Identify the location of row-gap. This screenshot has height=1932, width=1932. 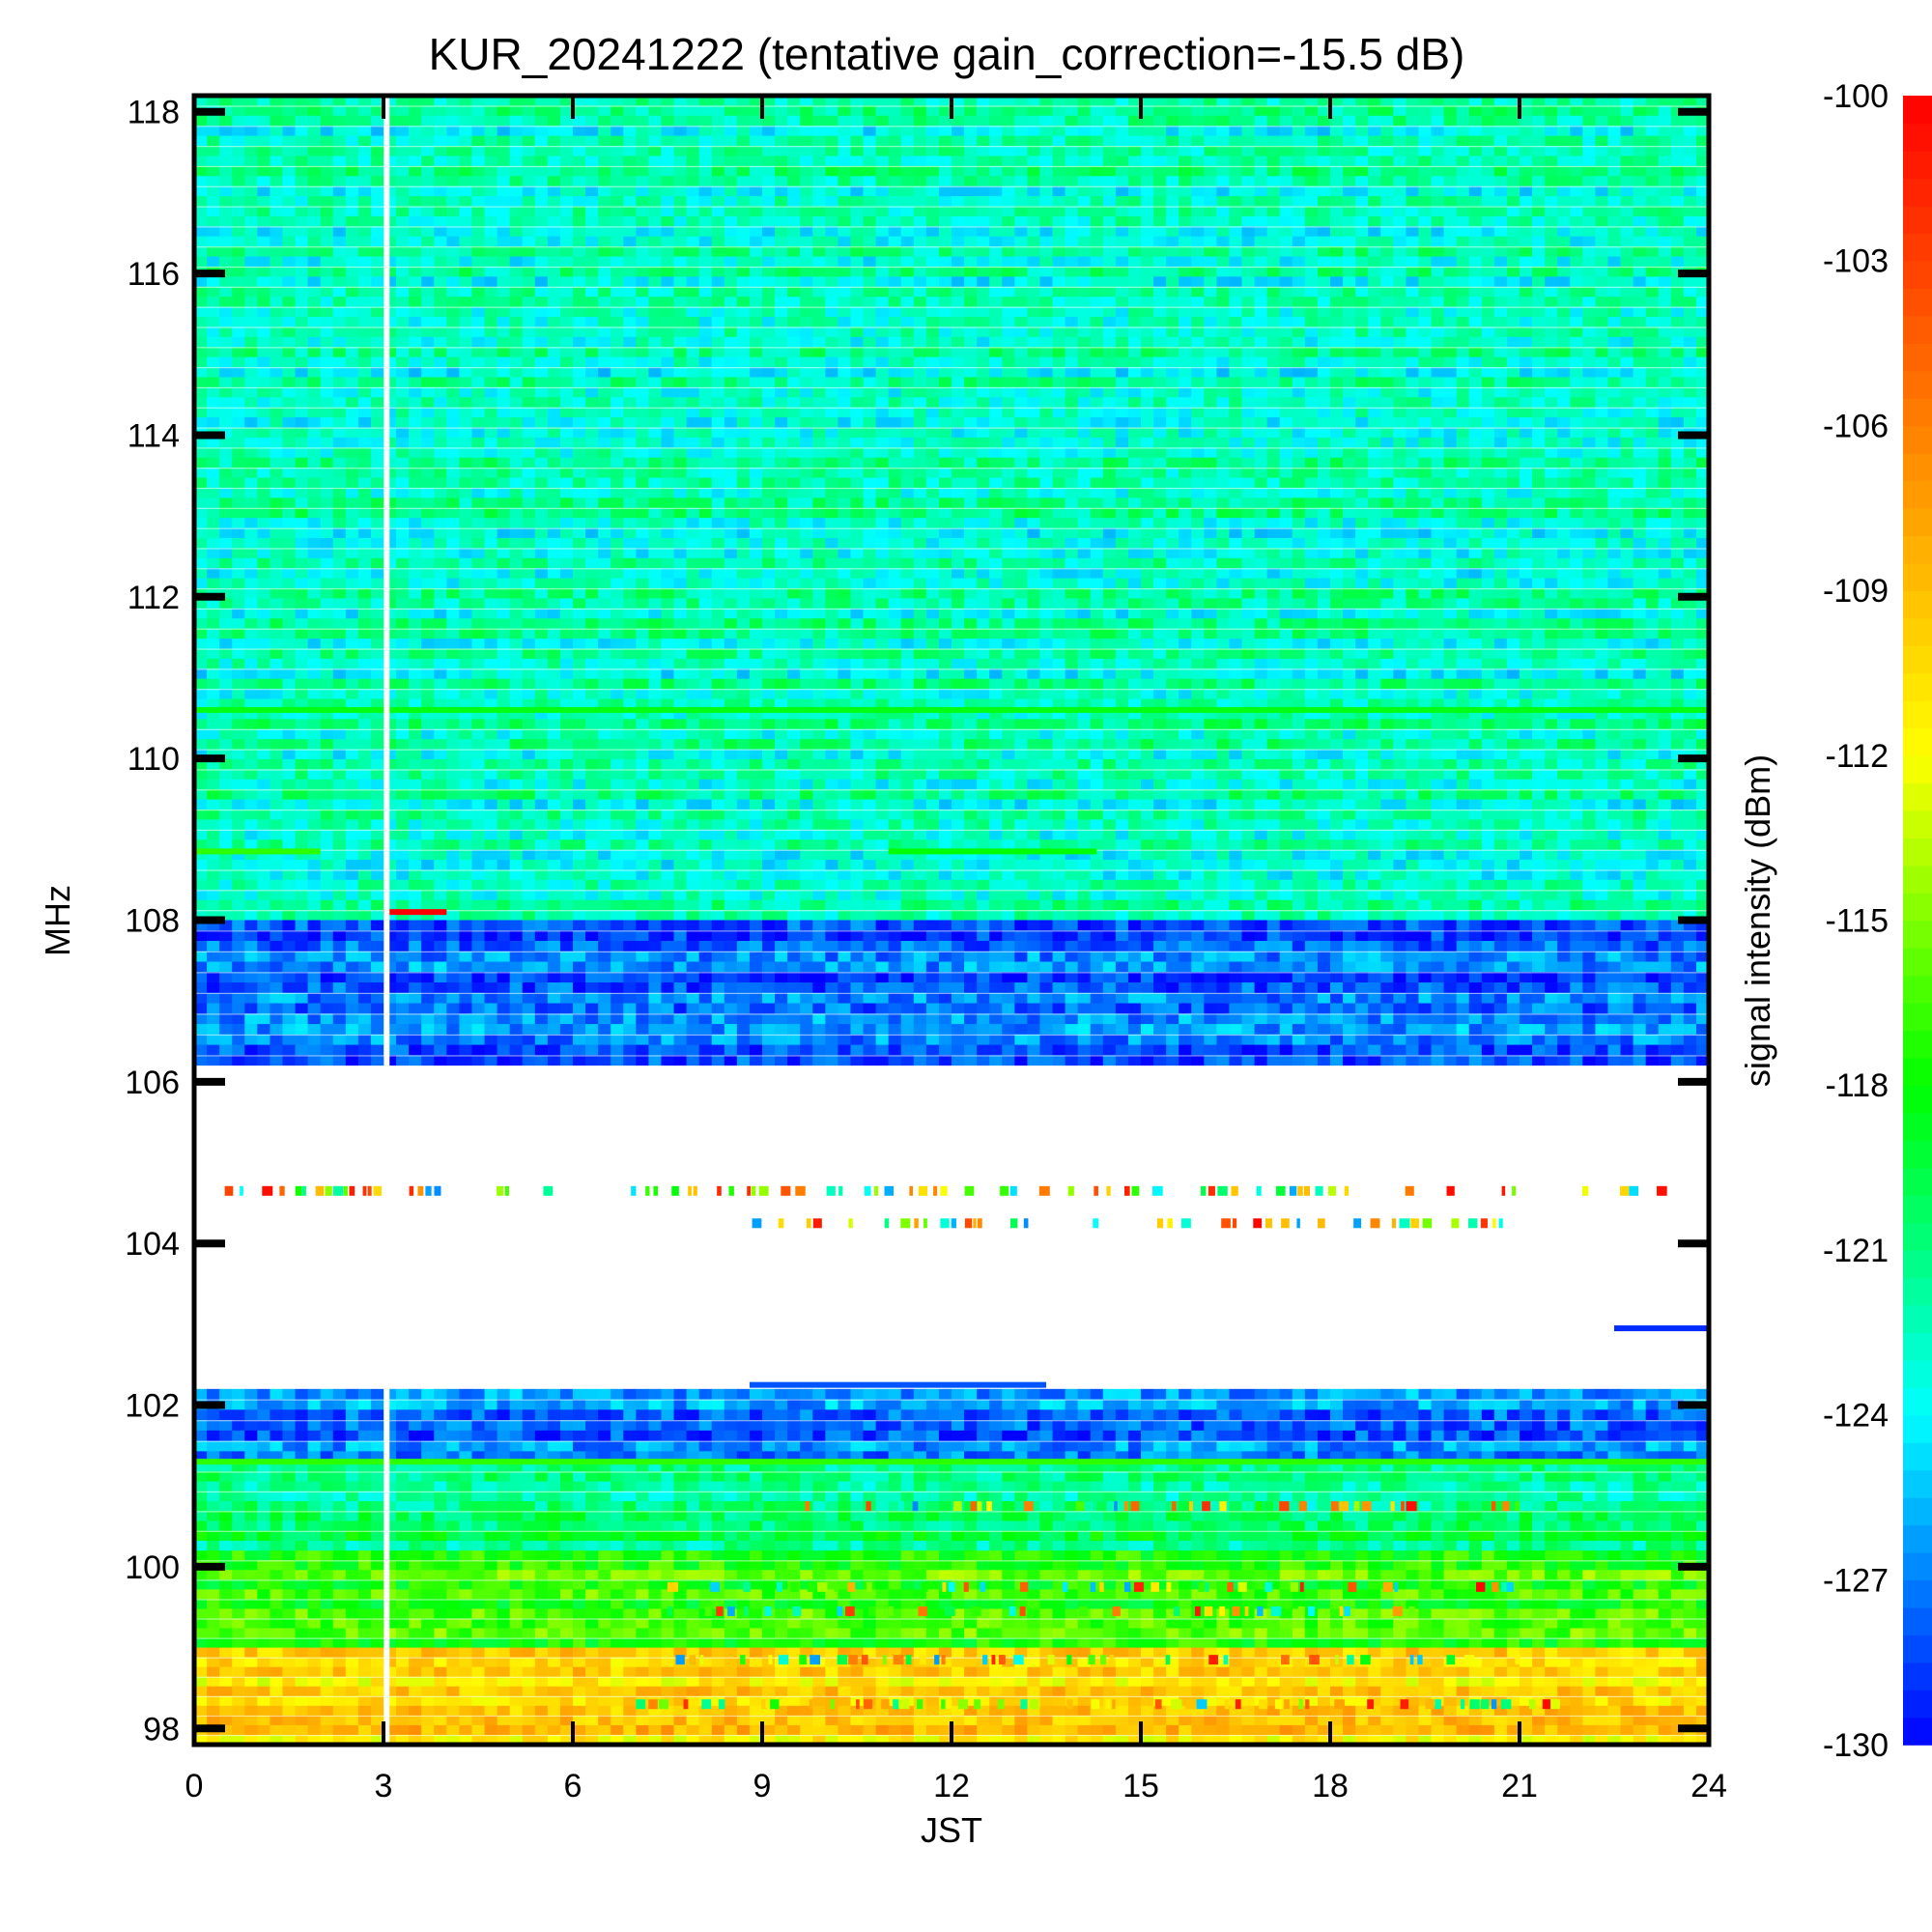
(951, 227).